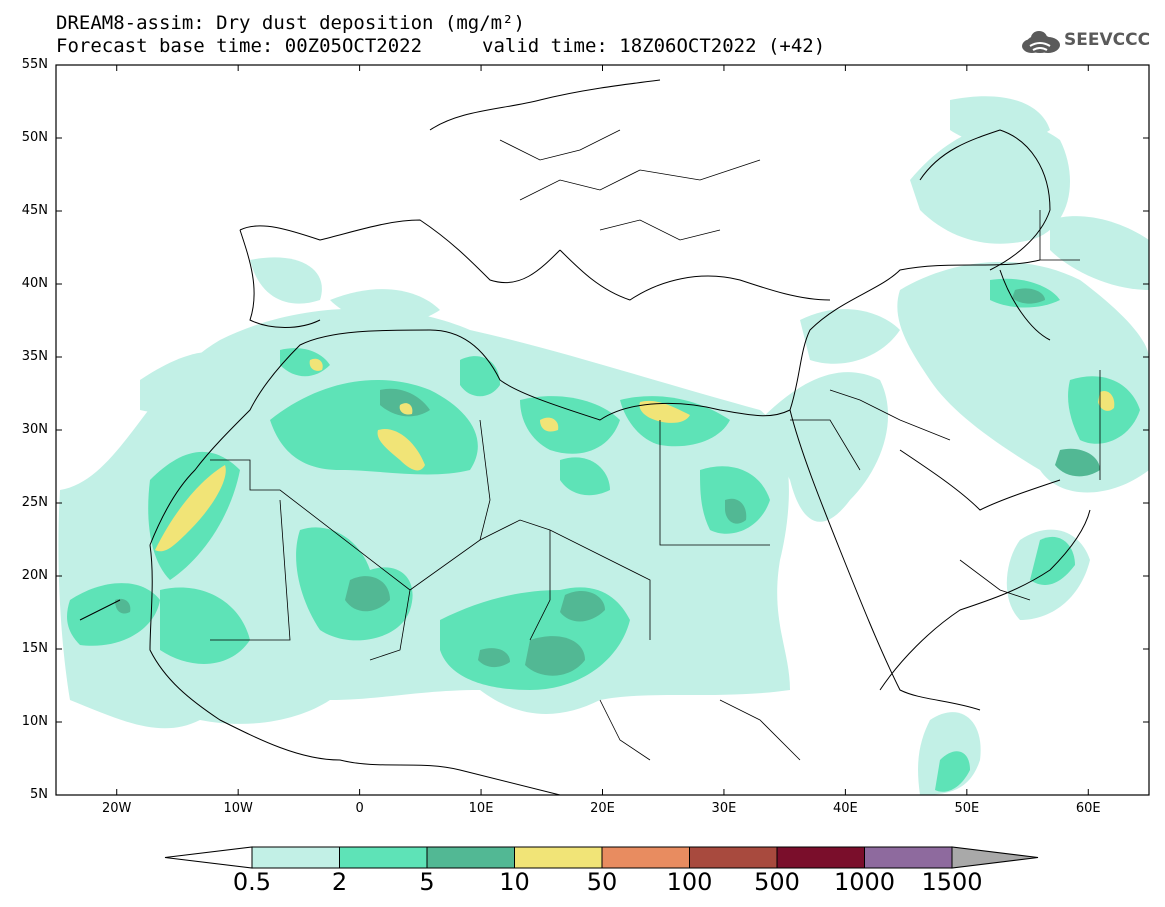 This screenshot has height=907, width=1165. Describe the element at coordinates (34, 137) in the screenshot. I see `lat-tick-label: 50N` at that location.